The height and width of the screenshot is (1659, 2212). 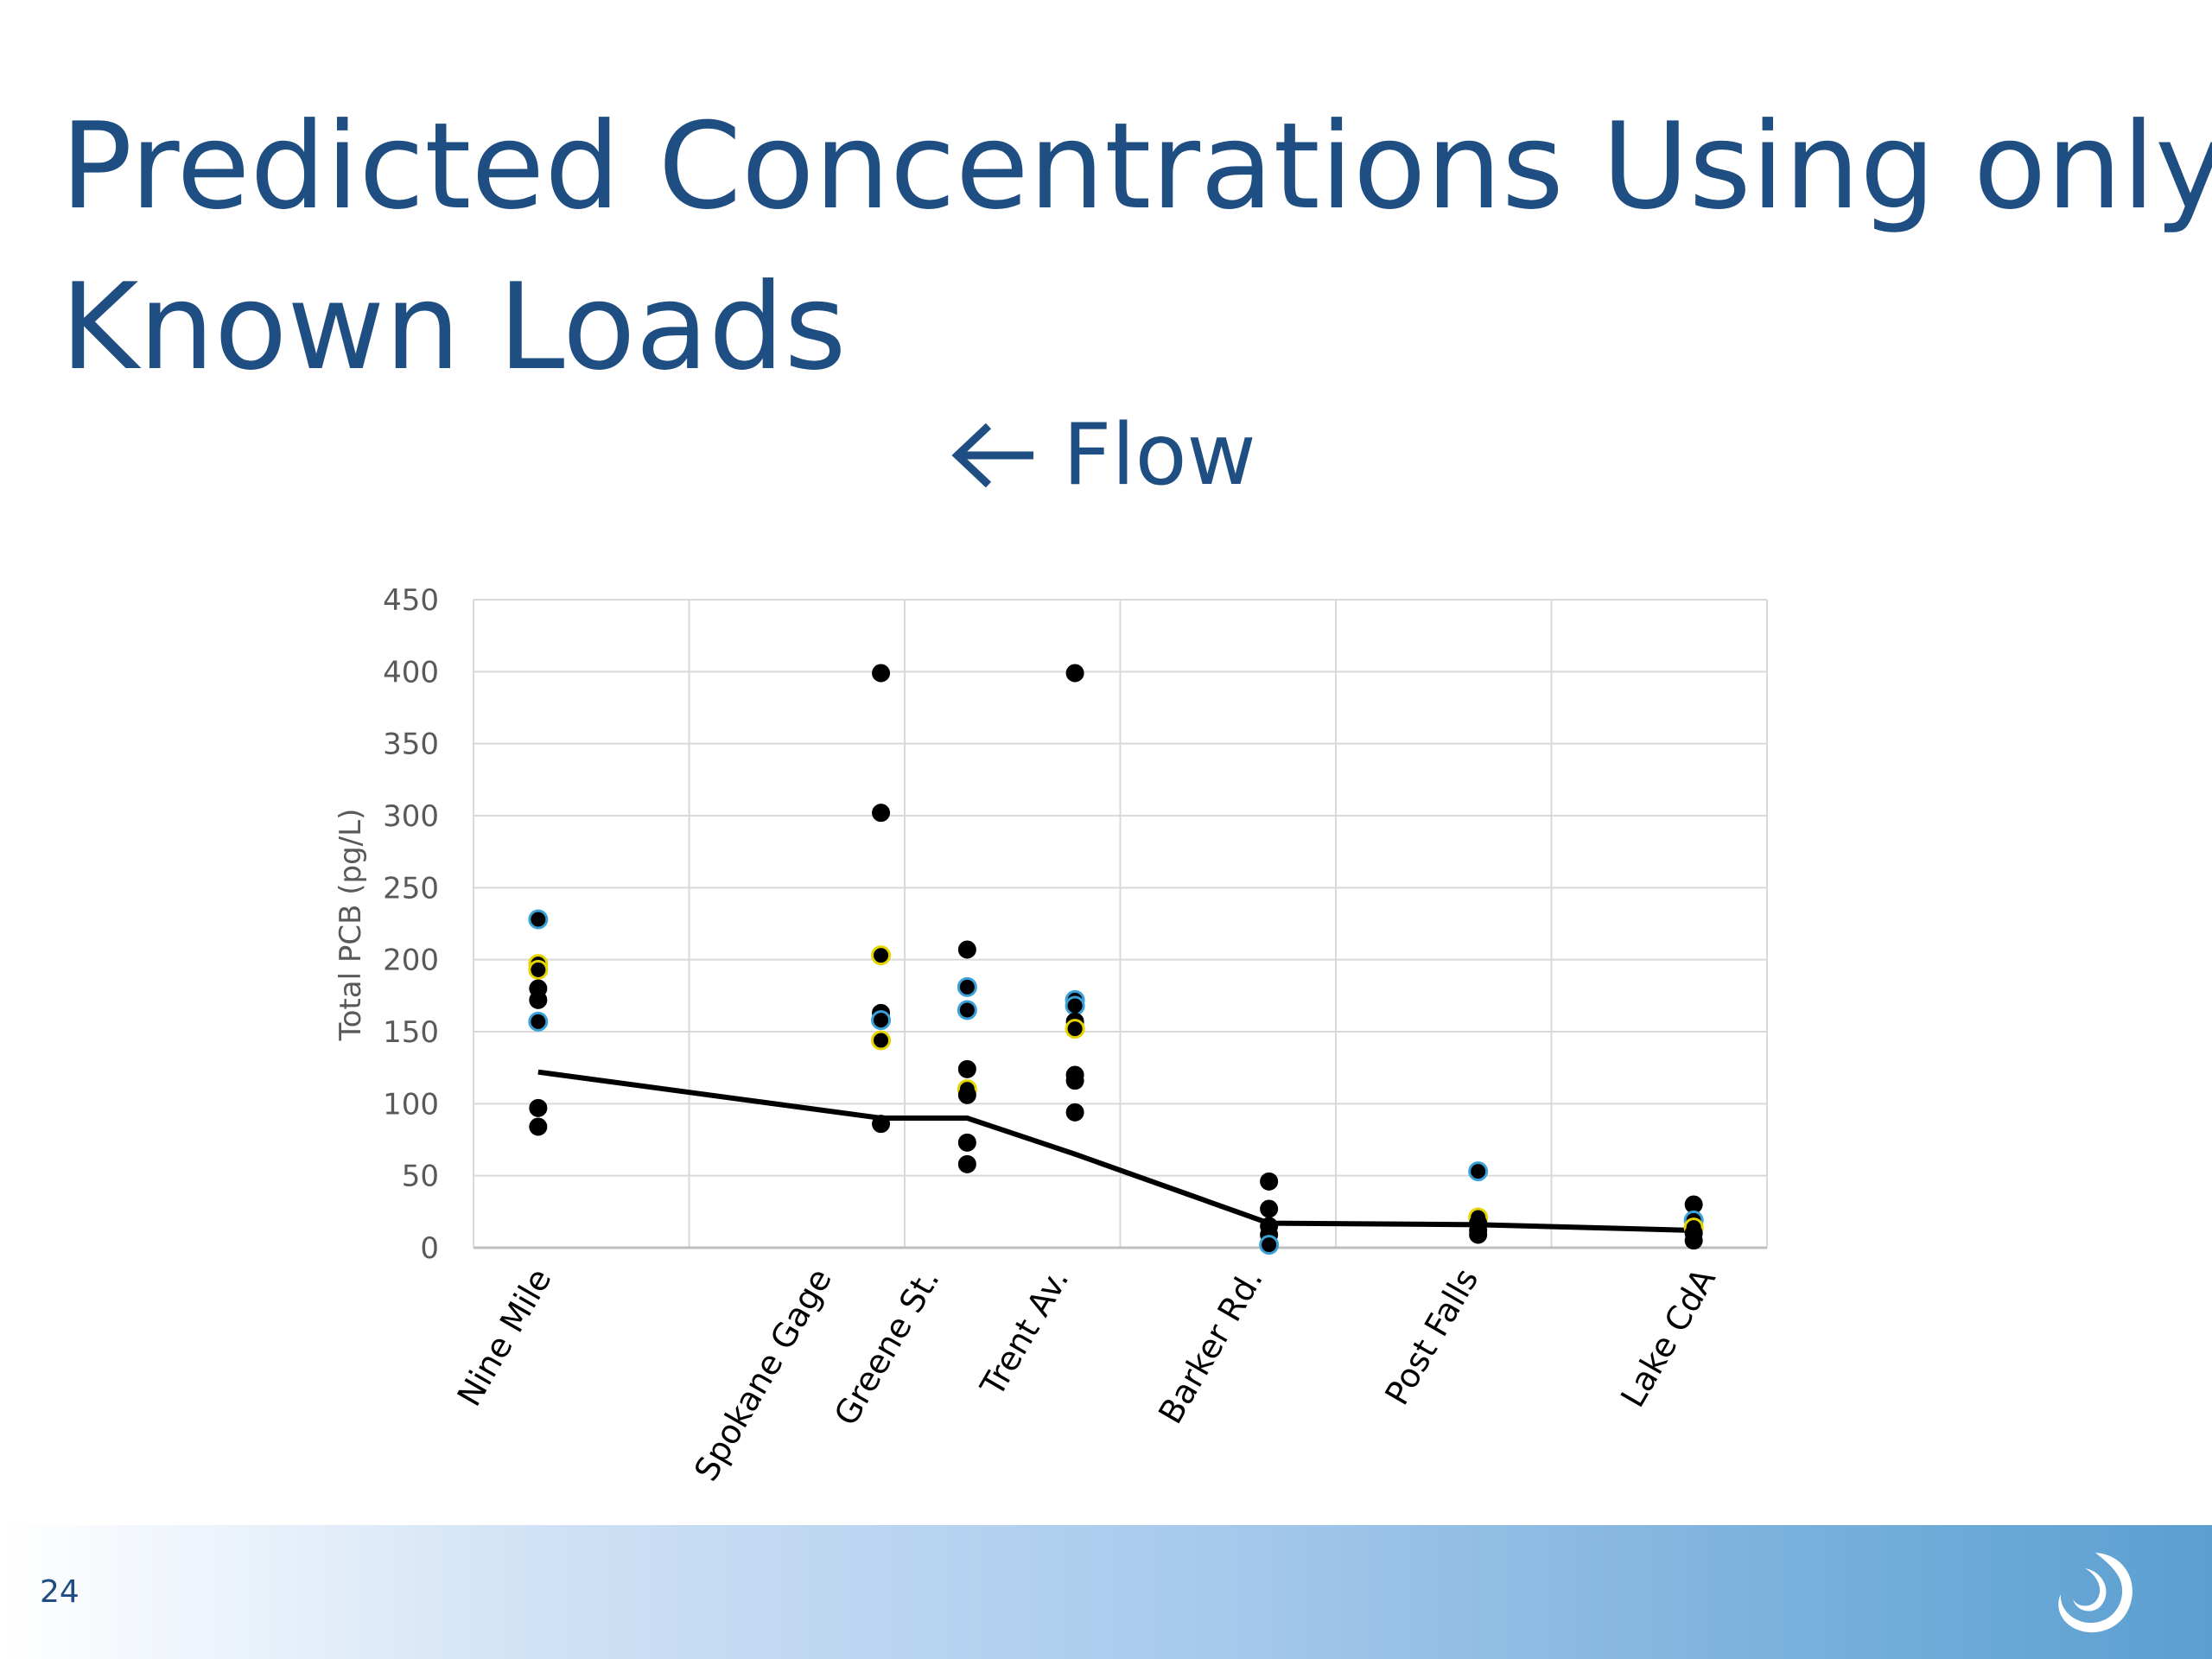 What do you see at coordinates (429, 1248) in the screenshot?
I see `y-tick-label: 0` at bounding box center [429, 1248].